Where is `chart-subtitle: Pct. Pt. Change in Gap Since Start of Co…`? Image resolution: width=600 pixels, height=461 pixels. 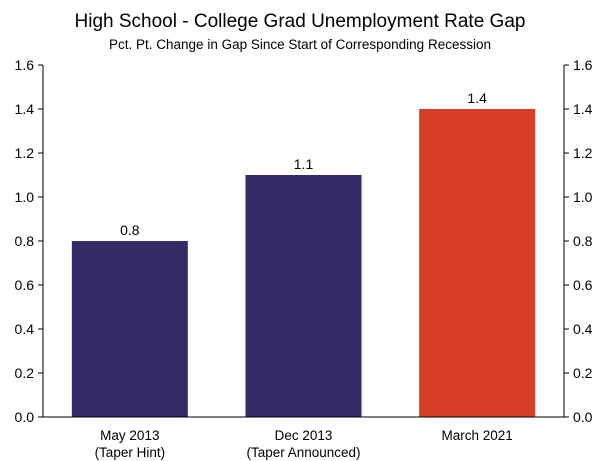
chart-subtitle: Pct. Pt. Change in Gap Since Start of Co… is located at coordinates (300, 44).